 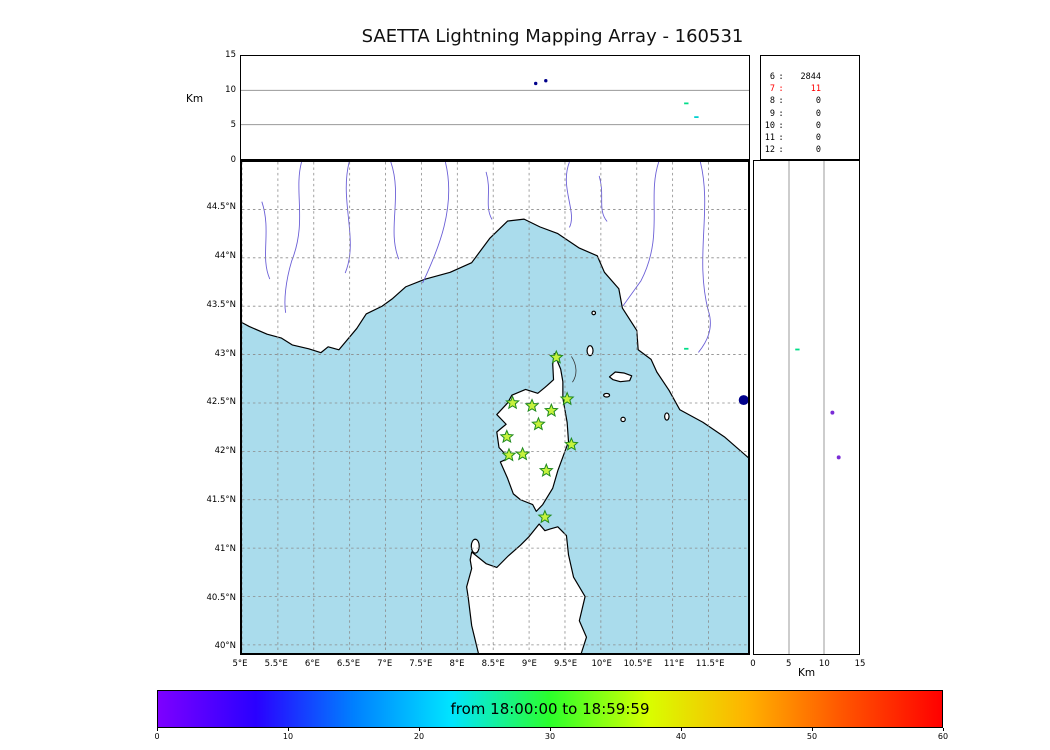 I want to click on station-count-row: 10:0, so click(x=792, y=125).